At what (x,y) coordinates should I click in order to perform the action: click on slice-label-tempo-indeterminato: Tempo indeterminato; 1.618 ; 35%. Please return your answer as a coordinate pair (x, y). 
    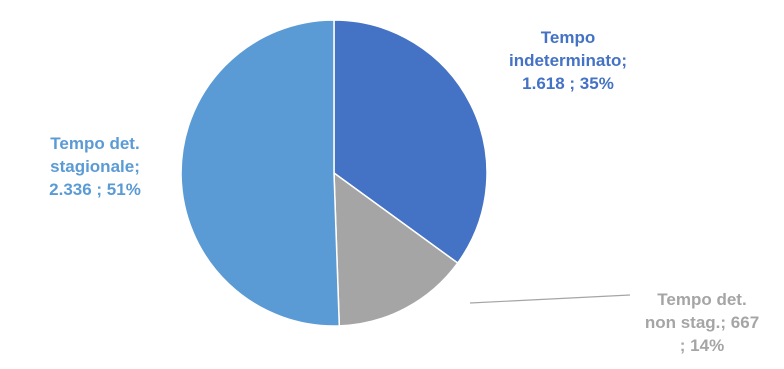
    Looking at the image, I should click on (568, 60).